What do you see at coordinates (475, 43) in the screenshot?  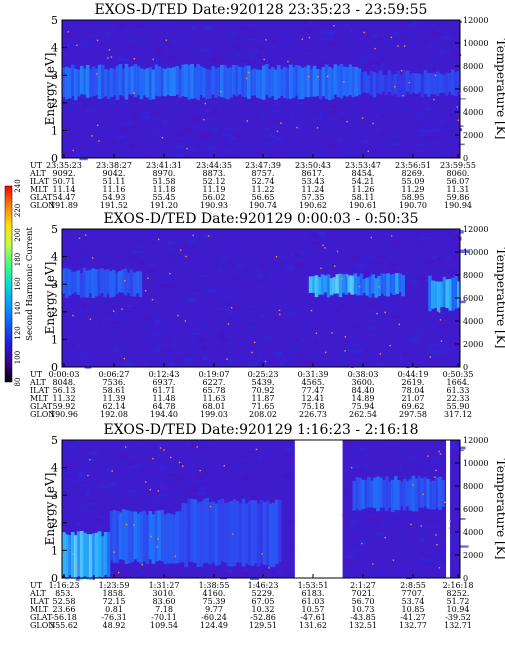 I see `temperature-tick-label: 10000` at bounding box center [475, 43].